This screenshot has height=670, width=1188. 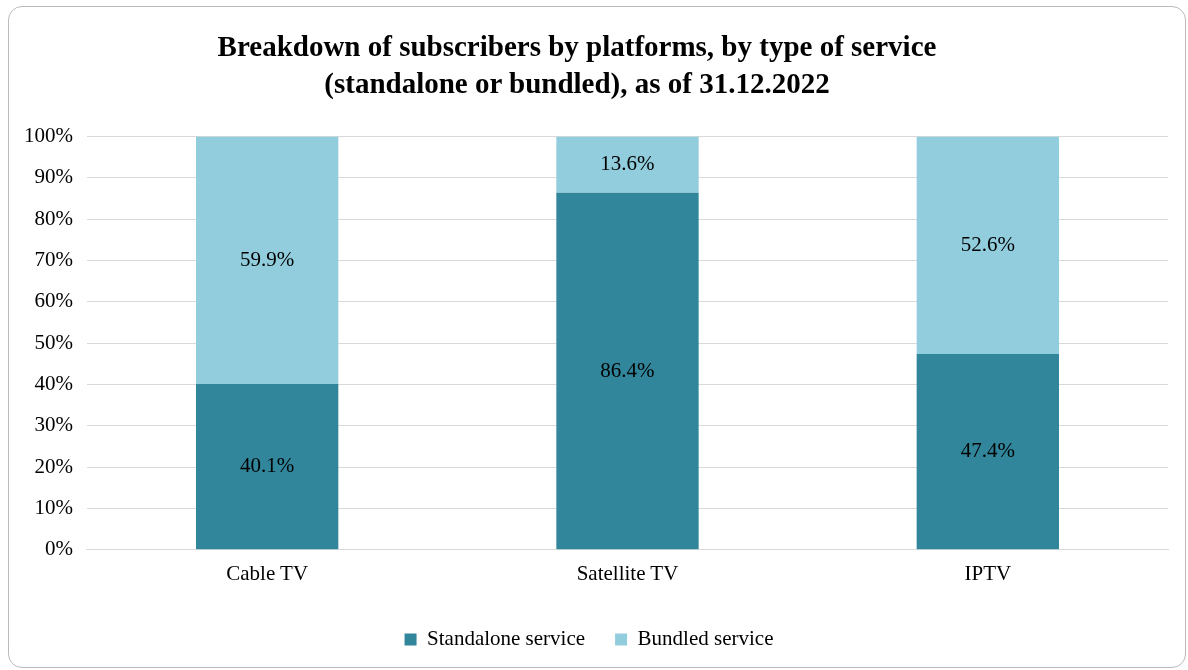 I want to click on x-tick-label: Satellite TV, so click(x=627, y=572).